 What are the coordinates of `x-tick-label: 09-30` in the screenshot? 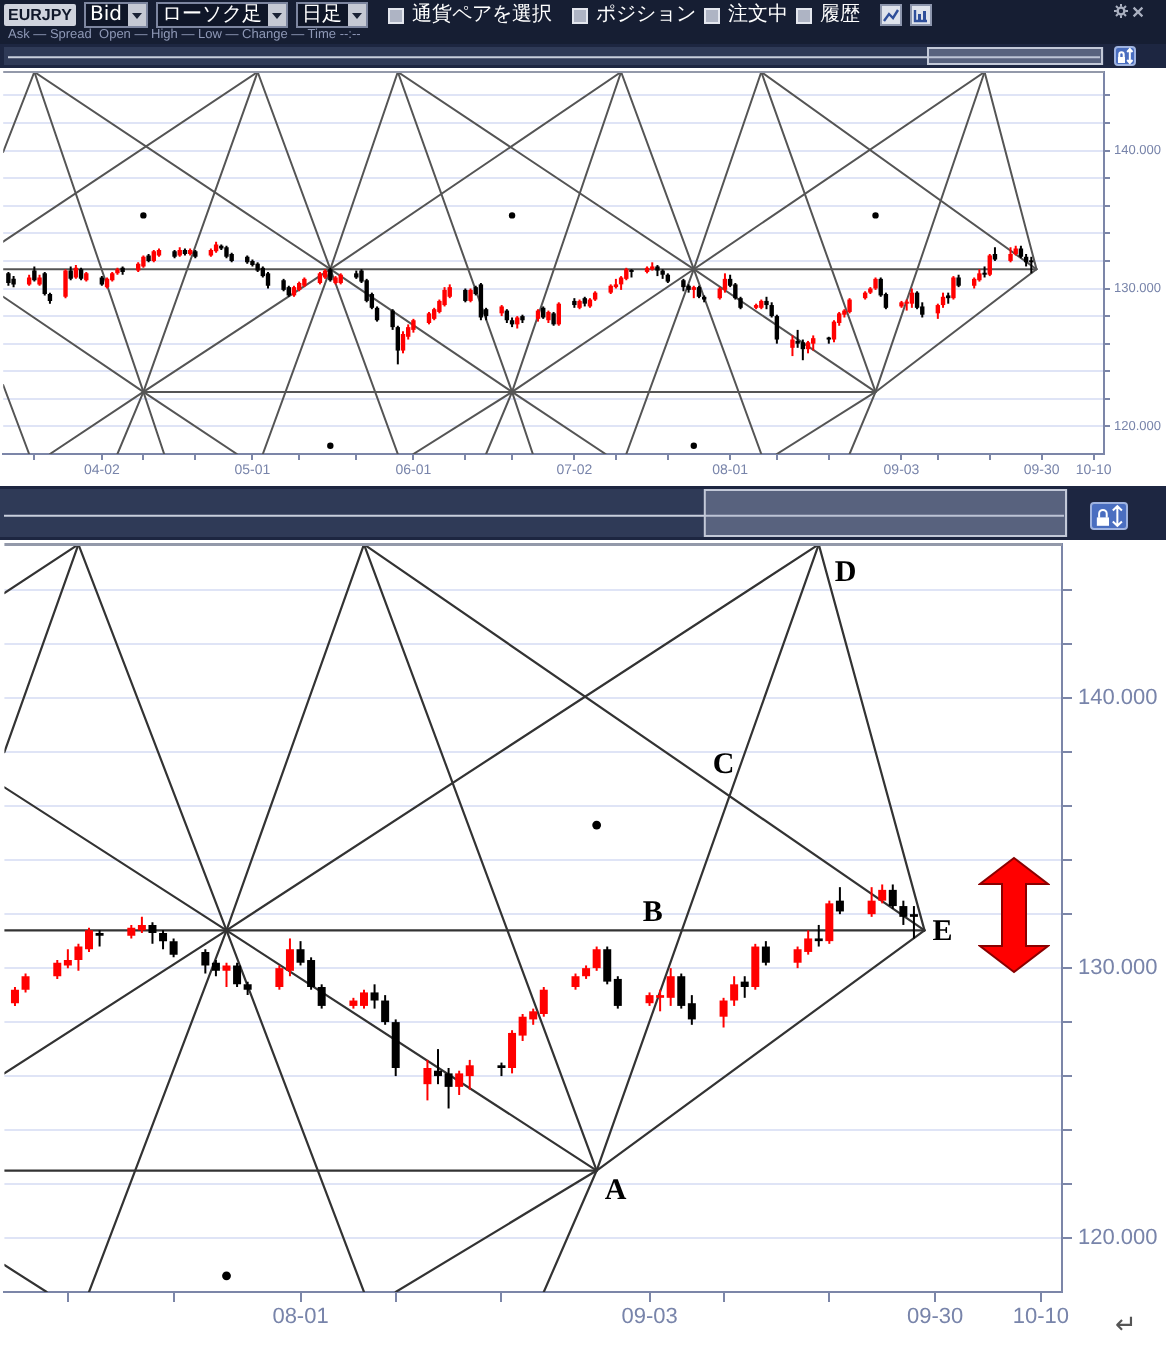 It's located at (935, 1317).